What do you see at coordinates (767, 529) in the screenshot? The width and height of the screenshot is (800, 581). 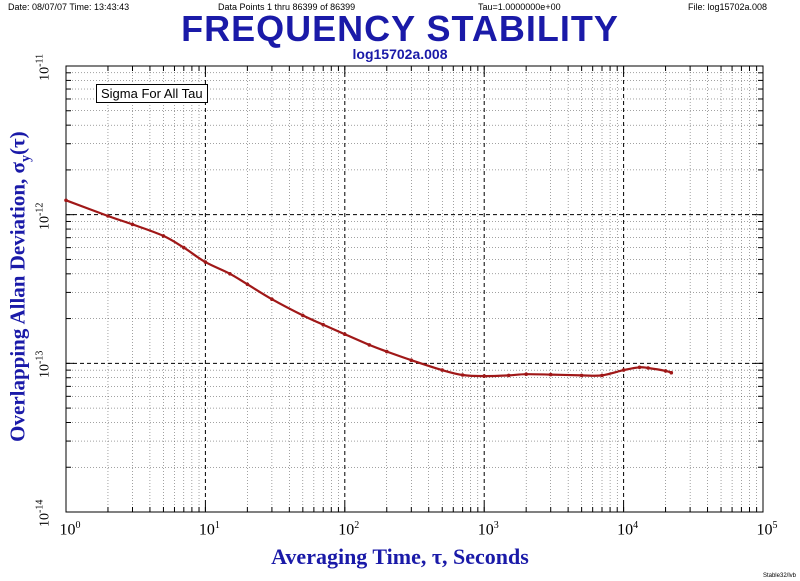 I see `x-tick-label: 10⁵` at bounding box center [767, 529].